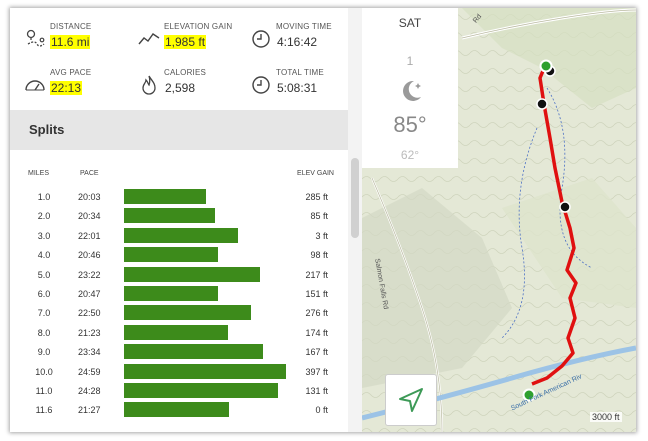  Describe the element at coordinates (71, 72) in the screenshot. I see `avg-pace-label: AVG PACE` at that location.